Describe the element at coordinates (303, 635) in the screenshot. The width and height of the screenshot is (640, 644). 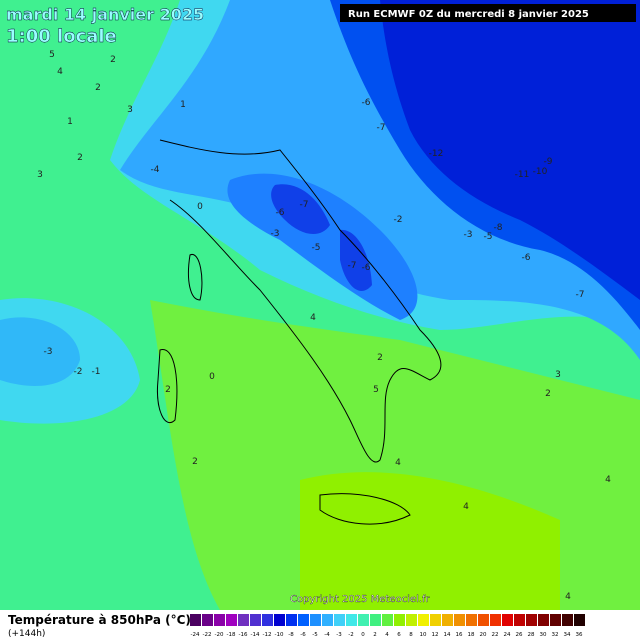
I see `scale-label: -6` at that location.